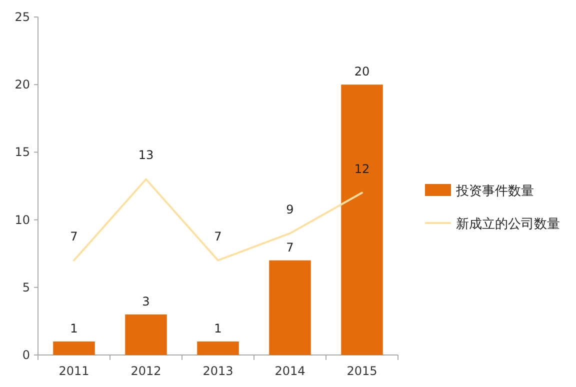  I want to click on y-tick-label: 25, so click(22, 17).